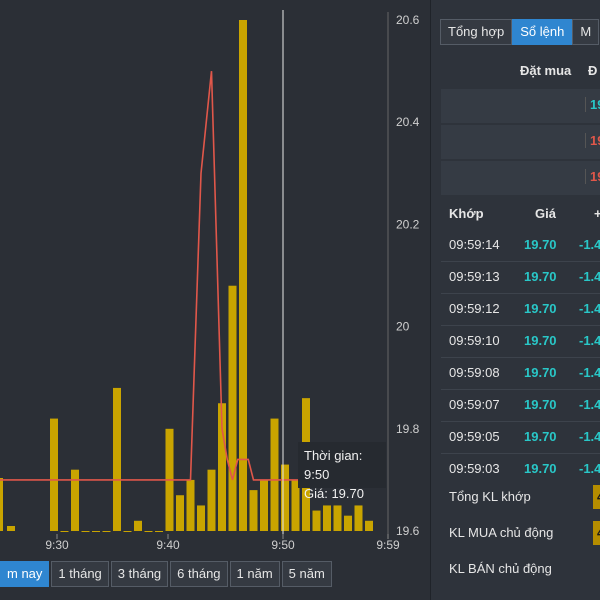 This screenshot has width=600, height=600. I want to click on trades-header-time: Khớp, so click(466, 213).